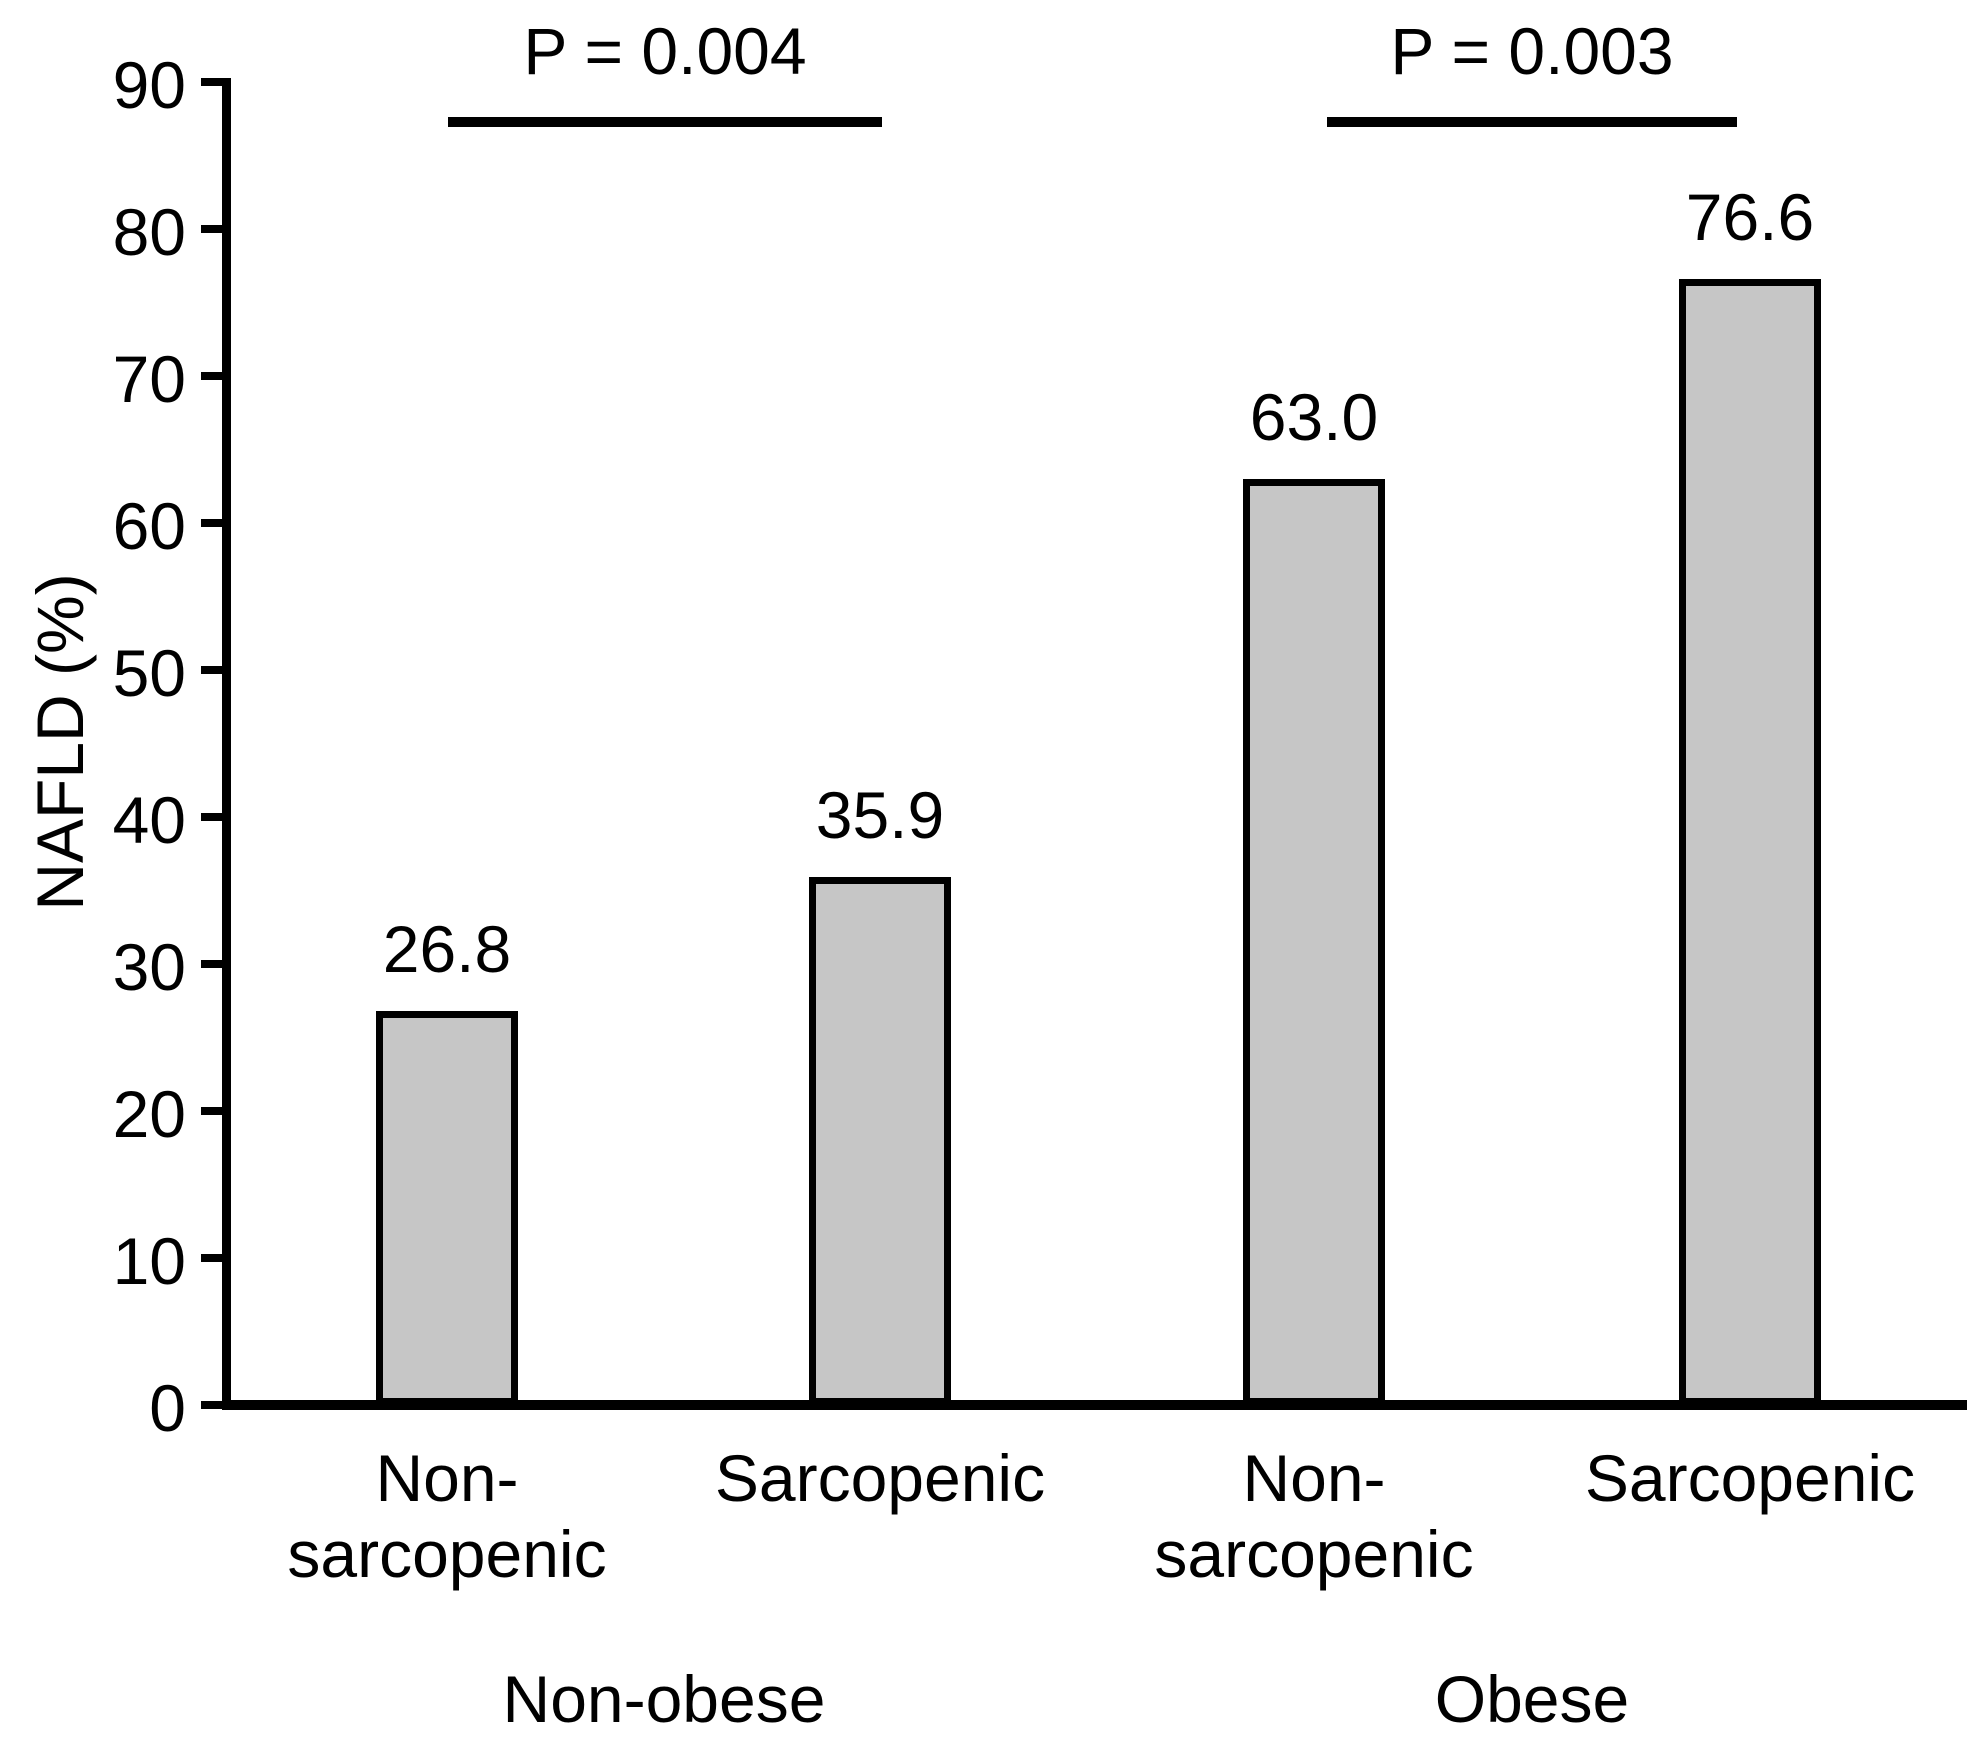 This screenshot has width=1983, height=1756. What do you see at coordinates (149, 967) in the screenshot?
I see `y-axis-tick-label: 30` at bounding box center [149, 967].